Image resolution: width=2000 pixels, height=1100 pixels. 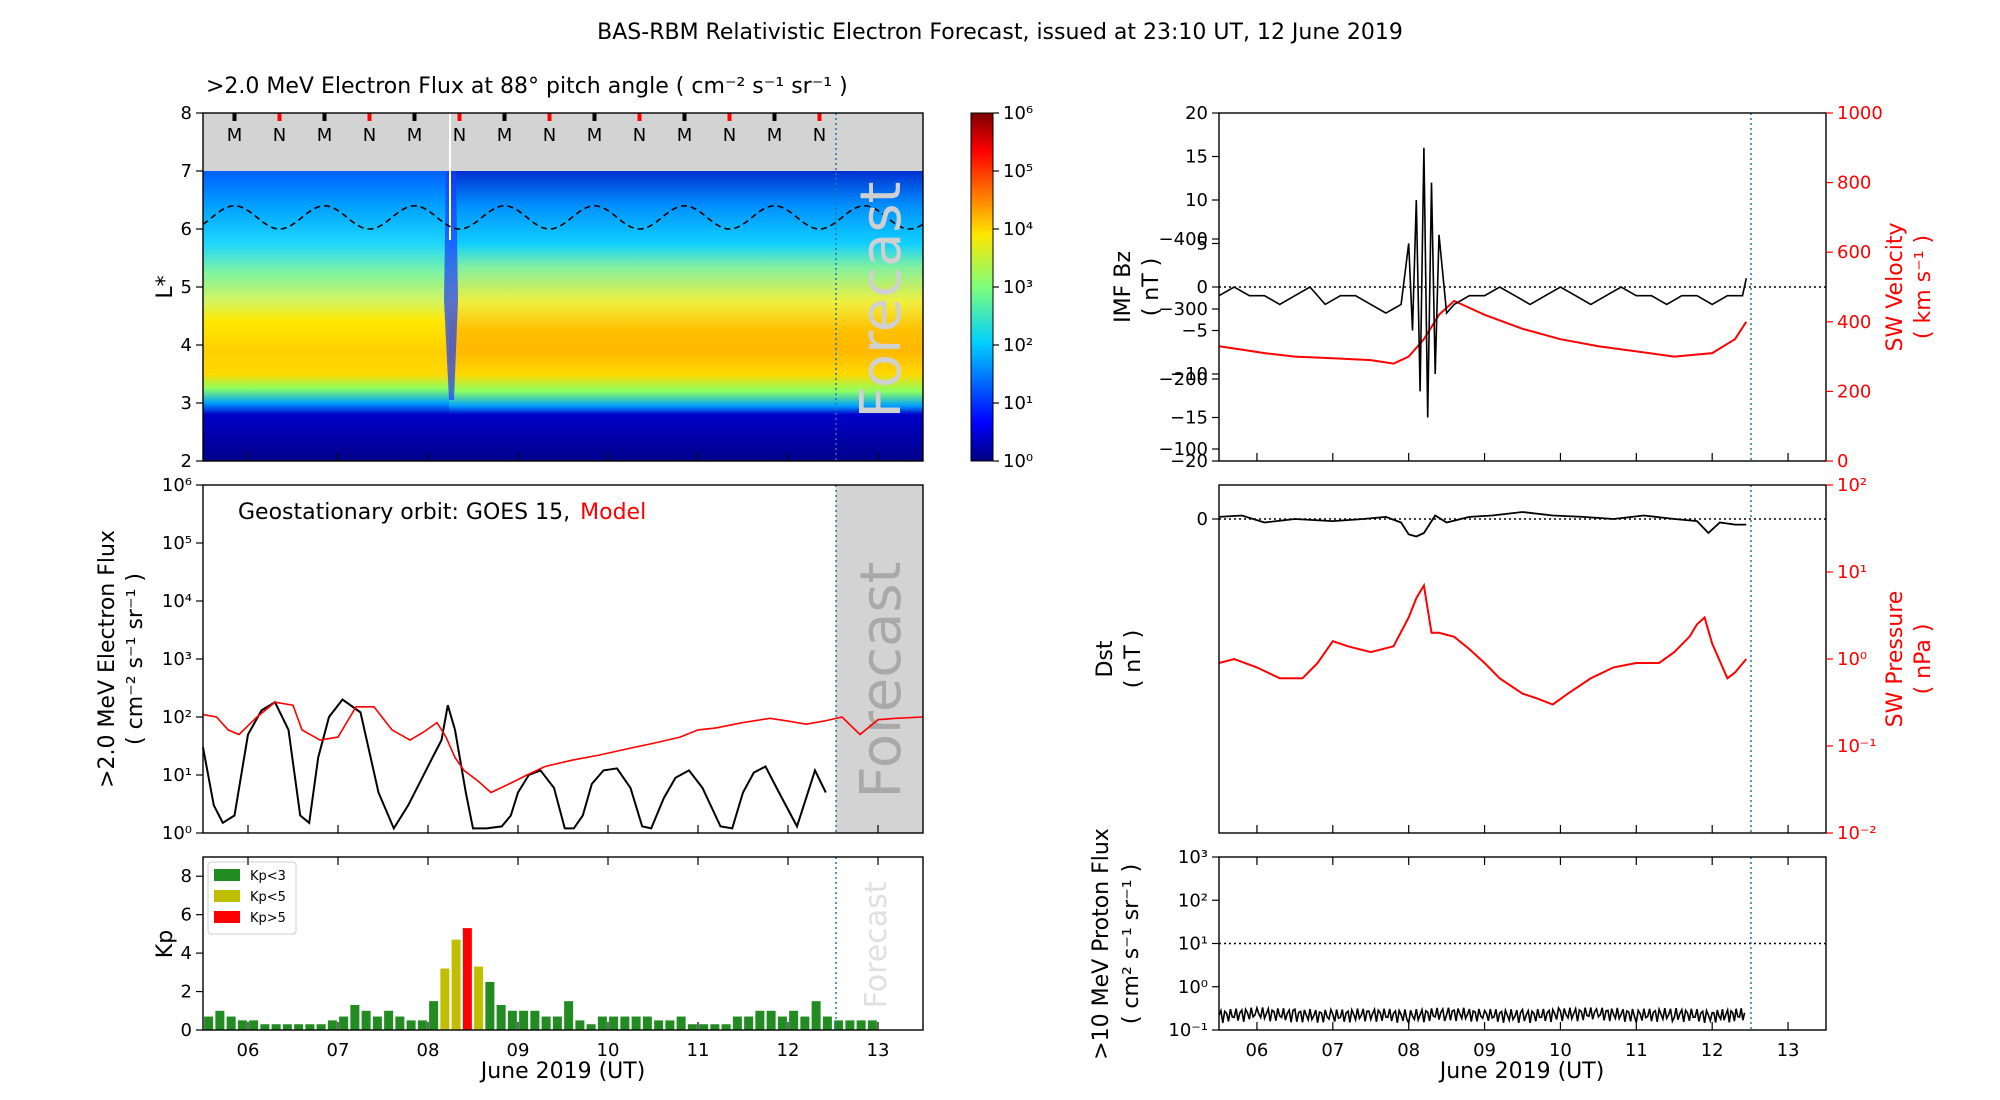 I want to click on proton-flux-line, so click(x=1482, y=1015).